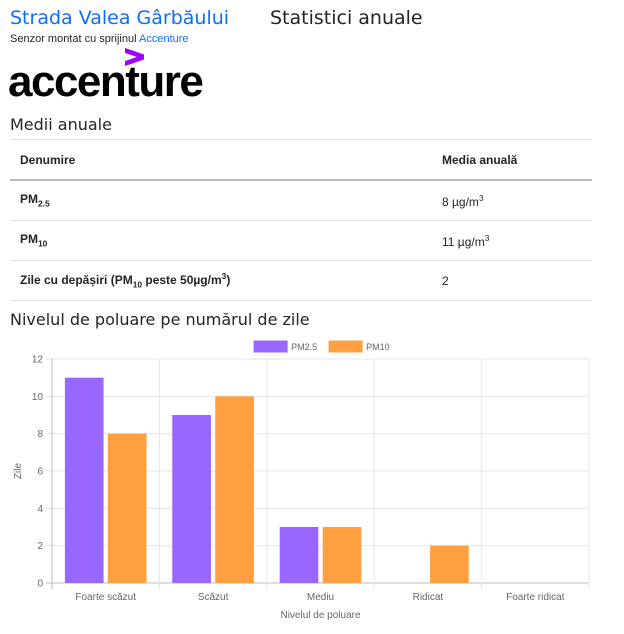 This screenshot has width=624, height=634. I want to click on row-value: 11 µg/m3, so click(512, 240).